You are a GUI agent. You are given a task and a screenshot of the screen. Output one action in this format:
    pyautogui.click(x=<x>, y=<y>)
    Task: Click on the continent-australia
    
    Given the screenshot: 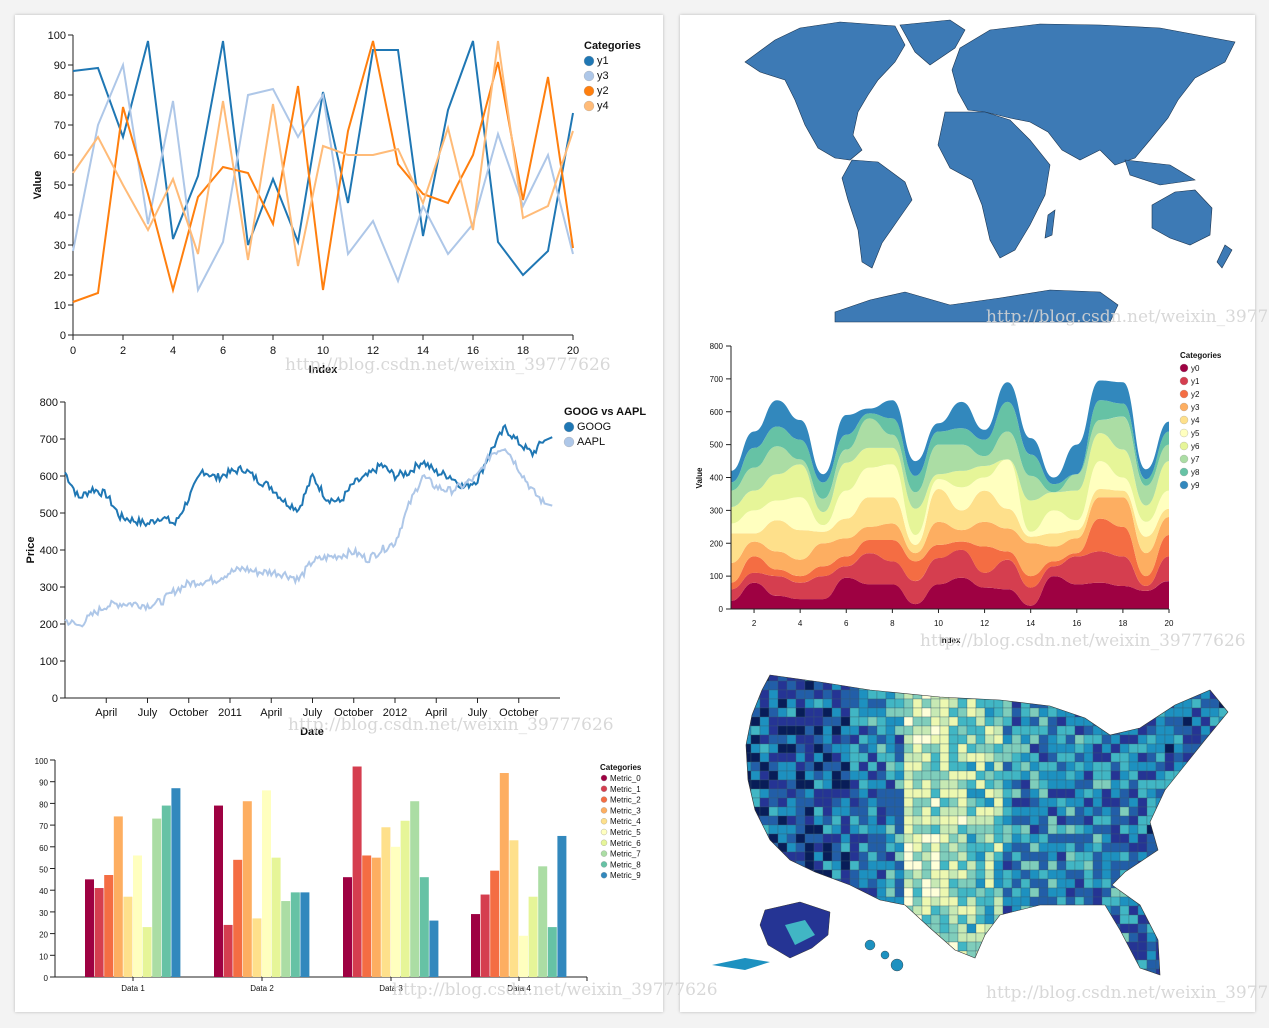 What is the action you would take?
    pyautogui.click(x=1182, y=217)
    